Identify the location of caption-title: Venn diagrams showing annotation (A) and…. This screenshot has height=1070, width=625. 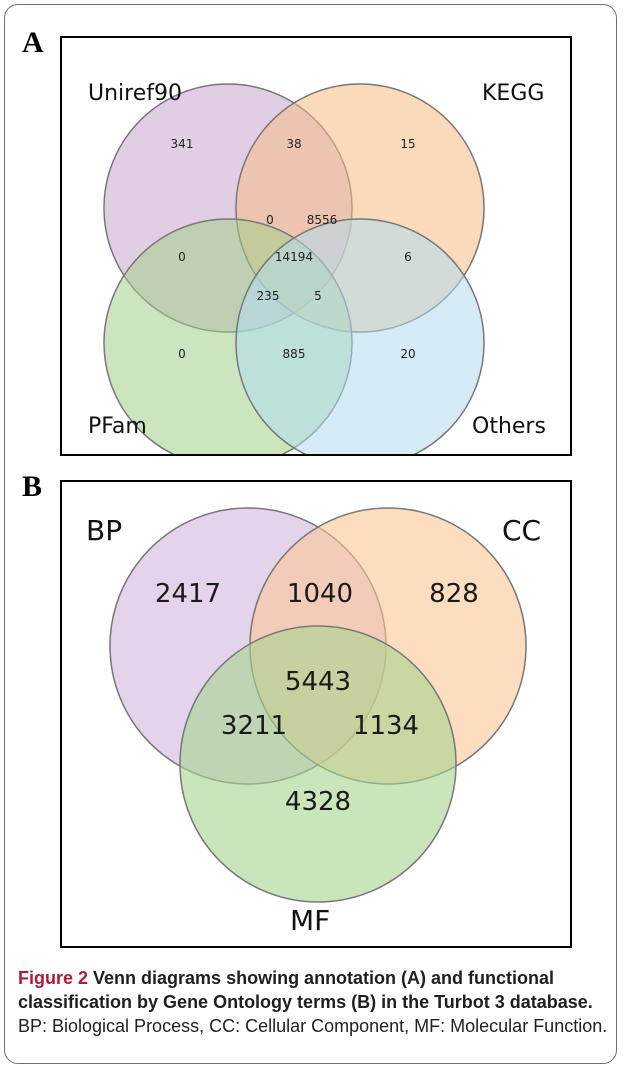
(305, 990).